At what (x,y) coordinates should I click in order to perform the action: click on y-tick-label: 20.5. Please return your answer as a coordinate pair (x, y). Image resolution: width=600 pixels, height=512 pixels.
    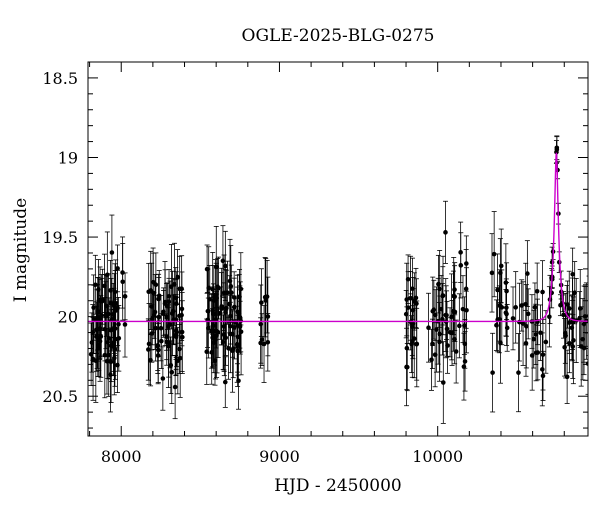
    Looking at the image, I should click on (60, 396).